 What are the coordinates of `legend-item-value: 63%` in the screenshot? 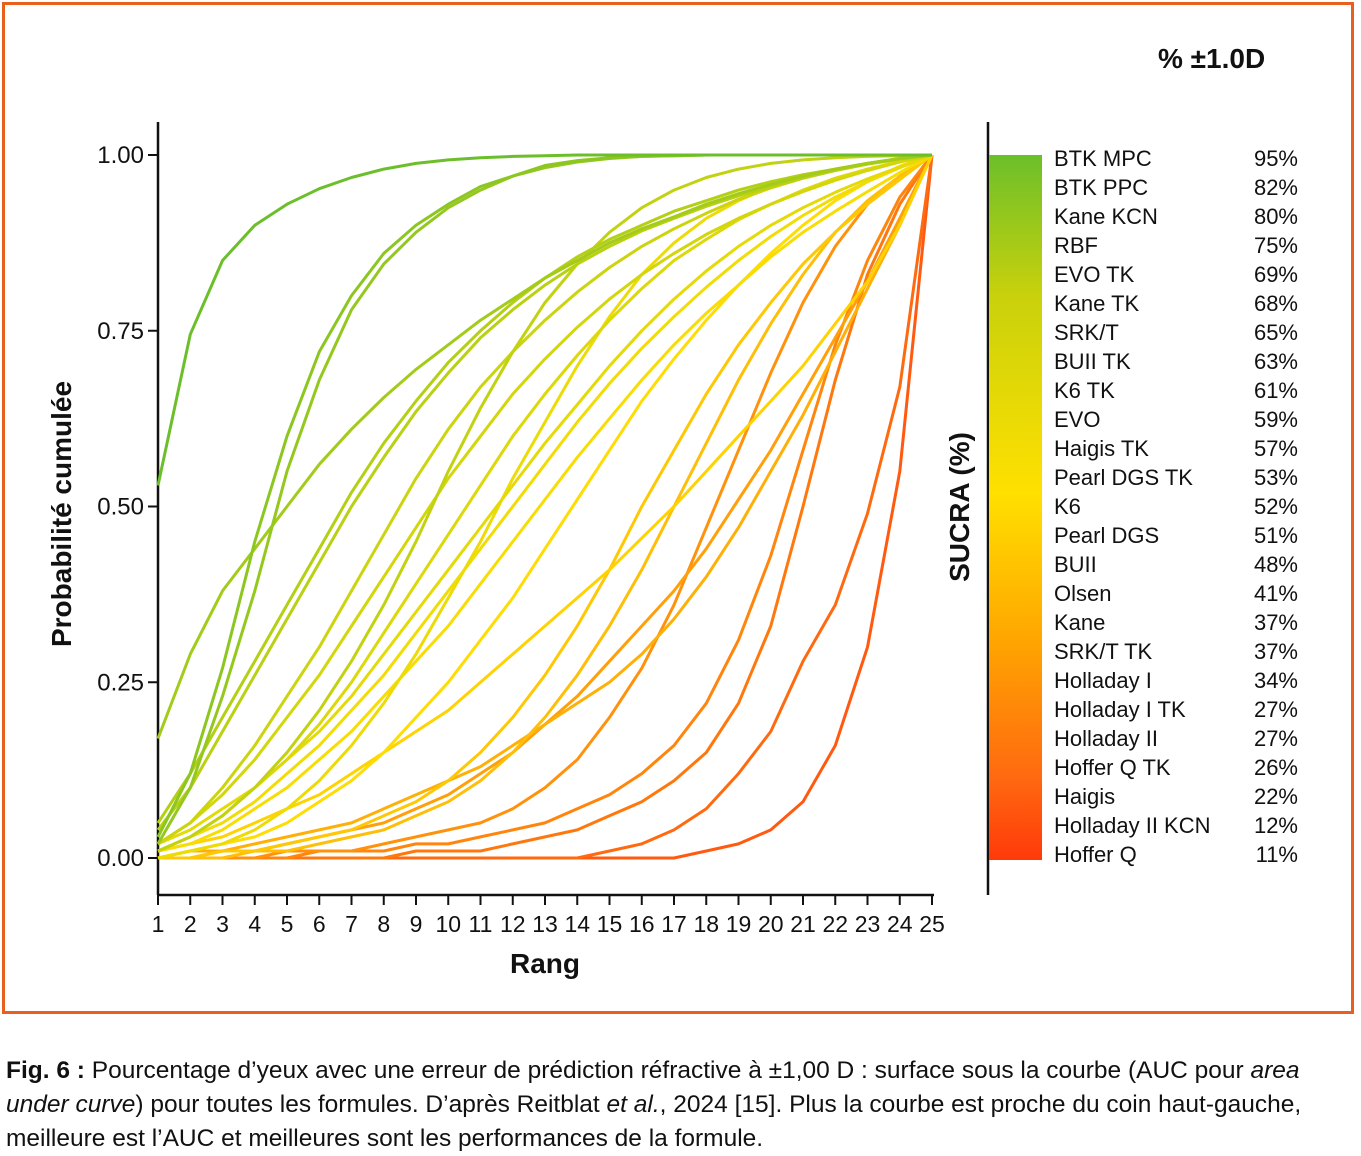 It's located at (1276, 361).